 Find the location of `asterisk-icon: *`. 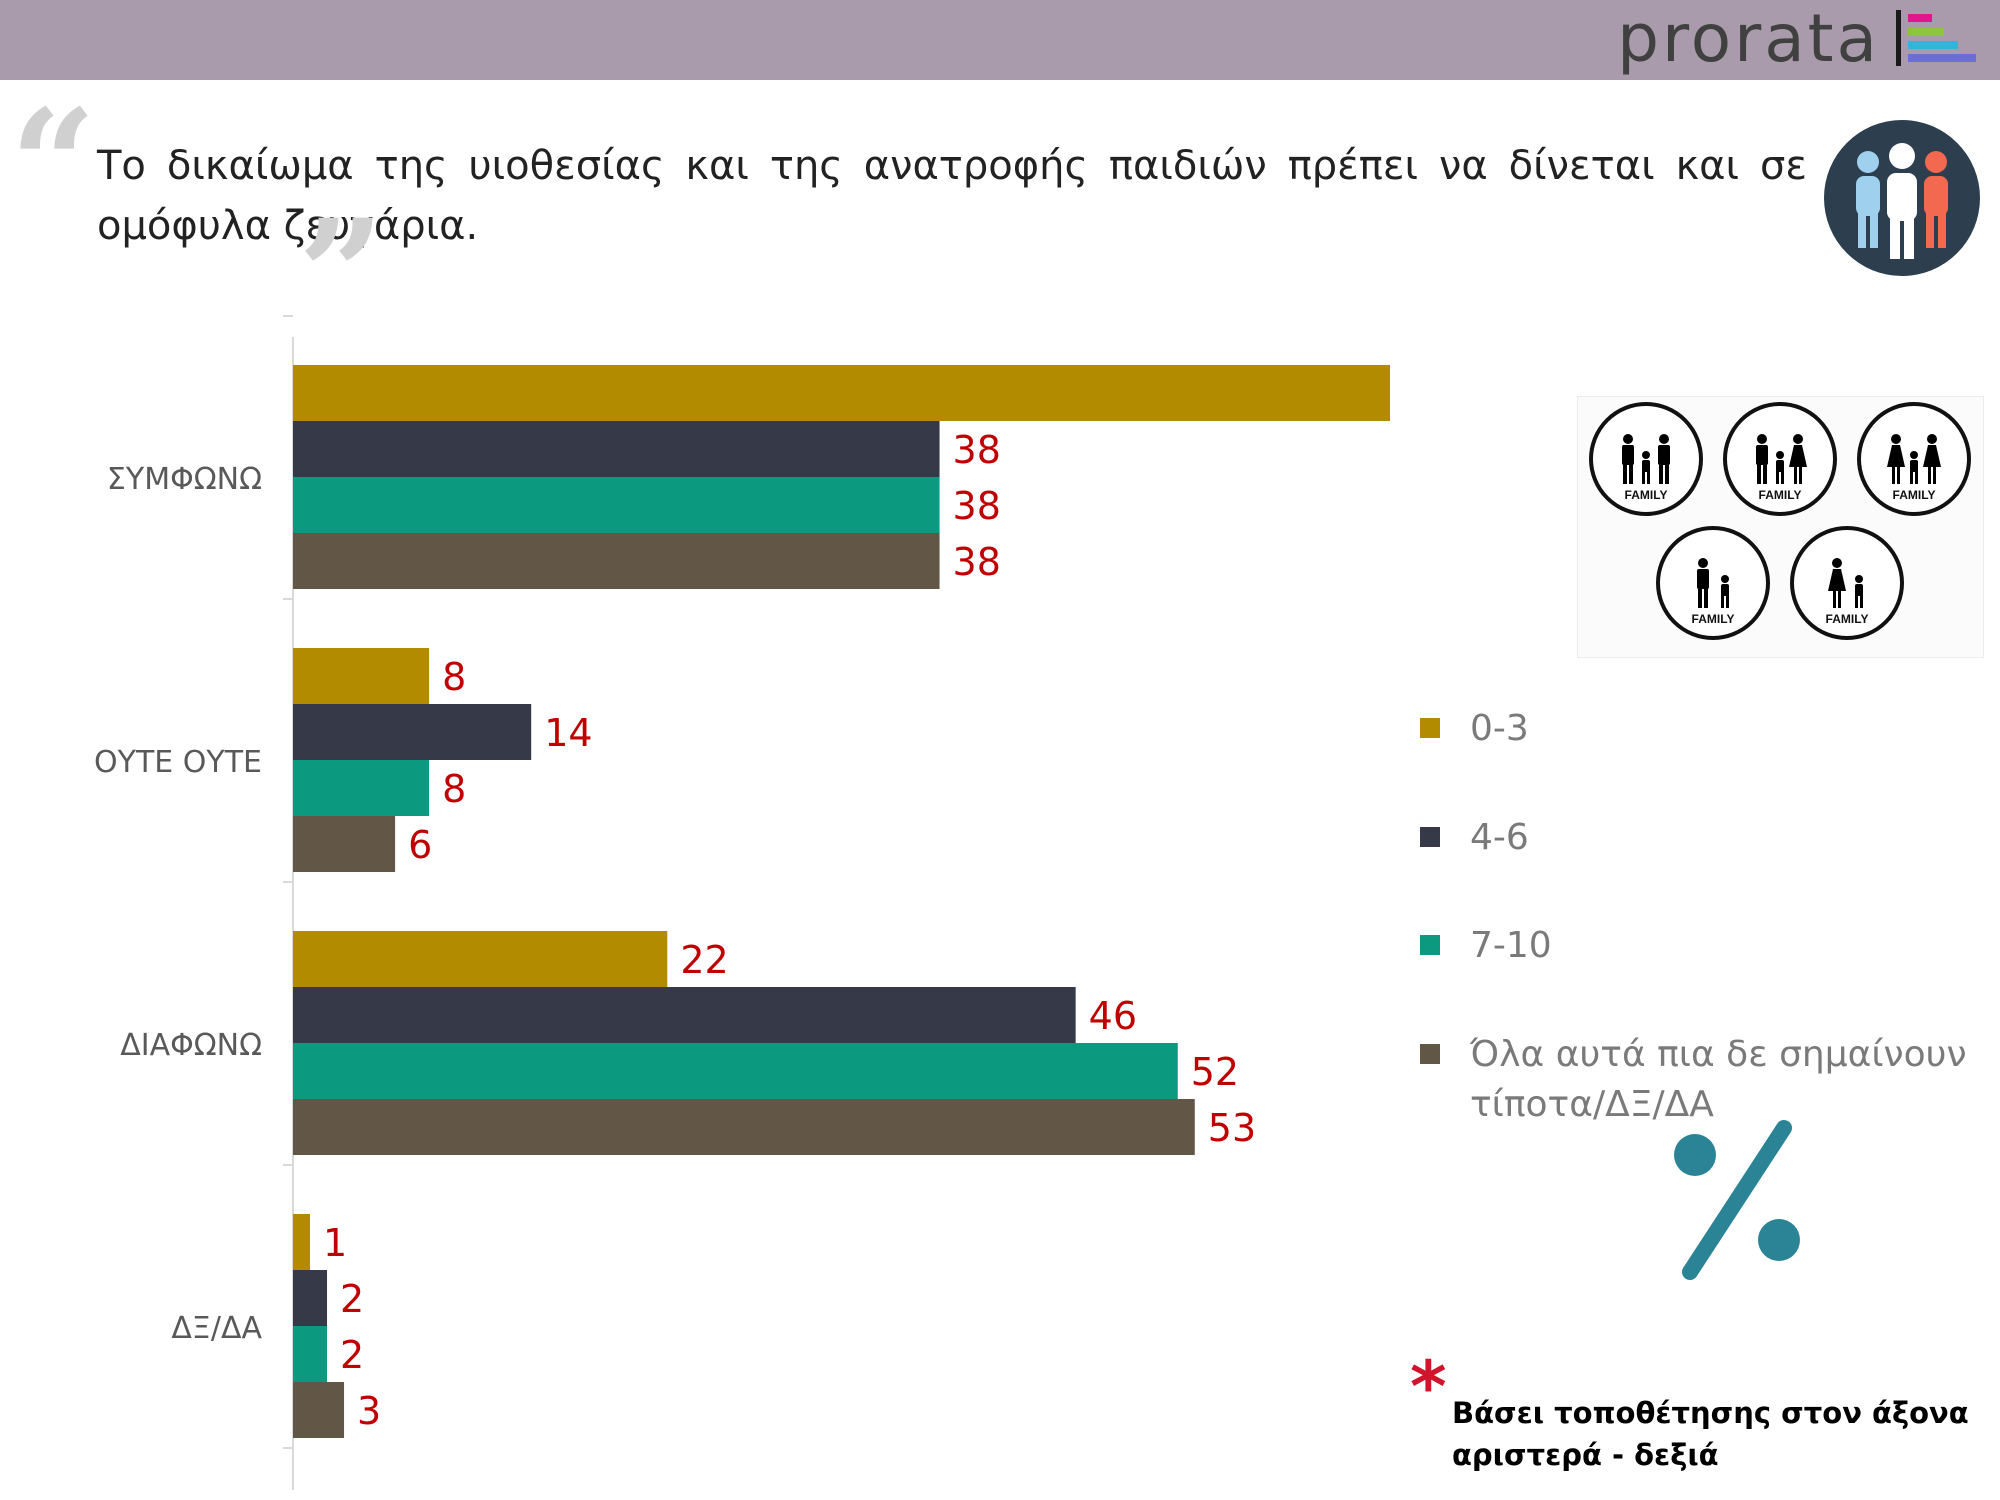

asterisk-icon: * is located at coordinates (1428, 1387).